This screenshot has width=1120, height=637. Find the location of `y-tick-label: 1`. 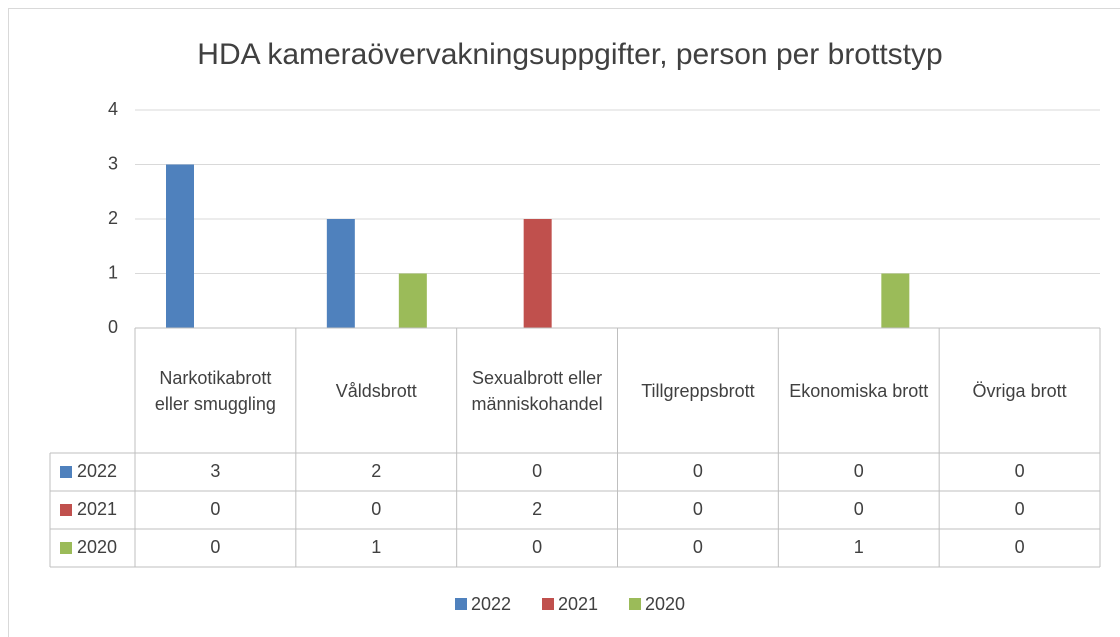

y-tick-label: 1 is located at coordinates (113, 272).